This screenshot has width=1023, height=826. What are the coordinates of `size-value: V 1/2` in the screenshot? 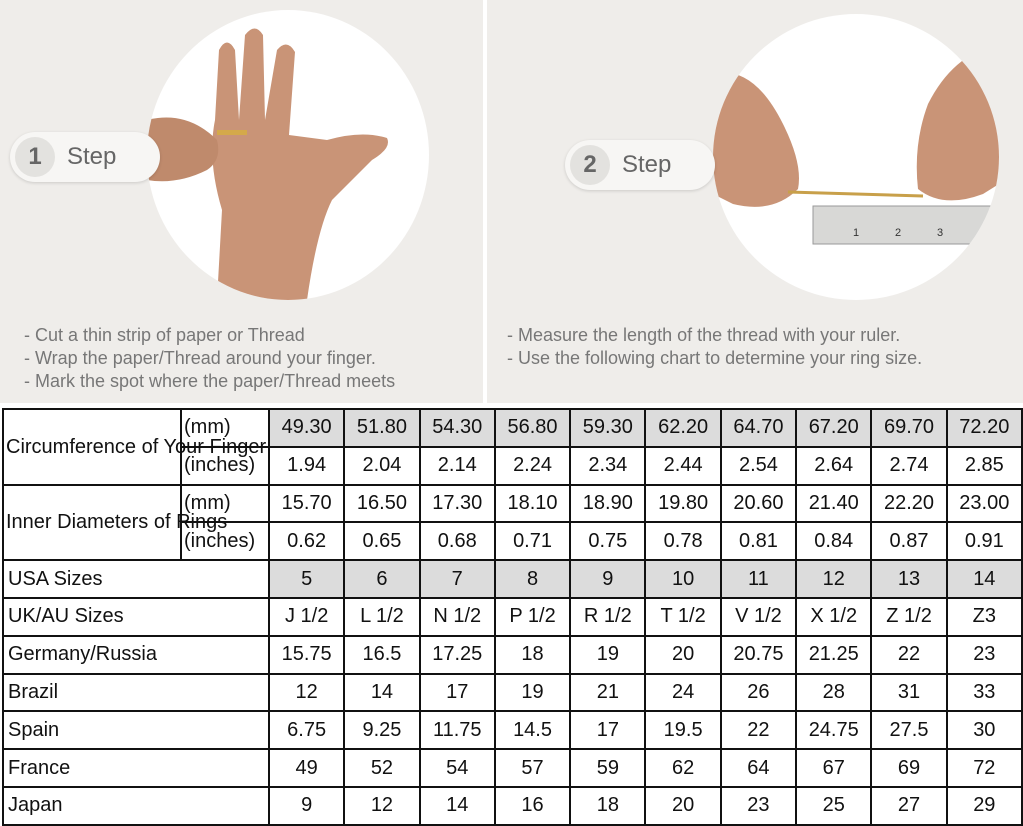 It's located at (758, 616).